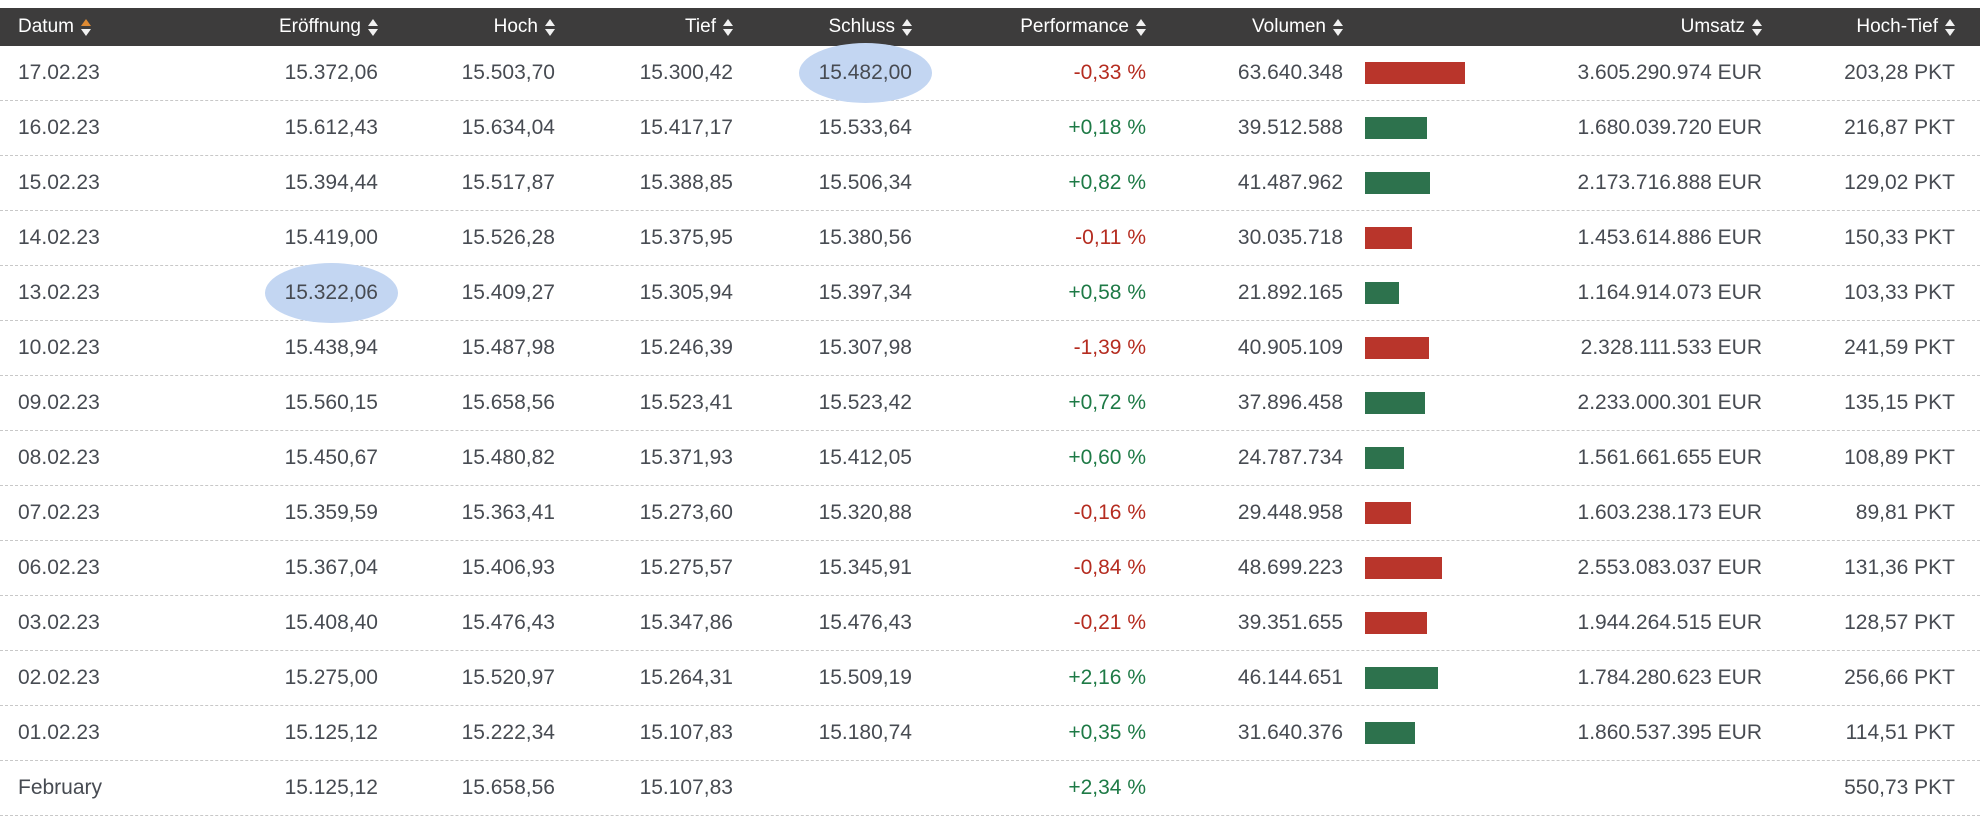 The image size is (1980, 816). I want to click on column-header-umsatz: Umsatz, so click(1626, 27).